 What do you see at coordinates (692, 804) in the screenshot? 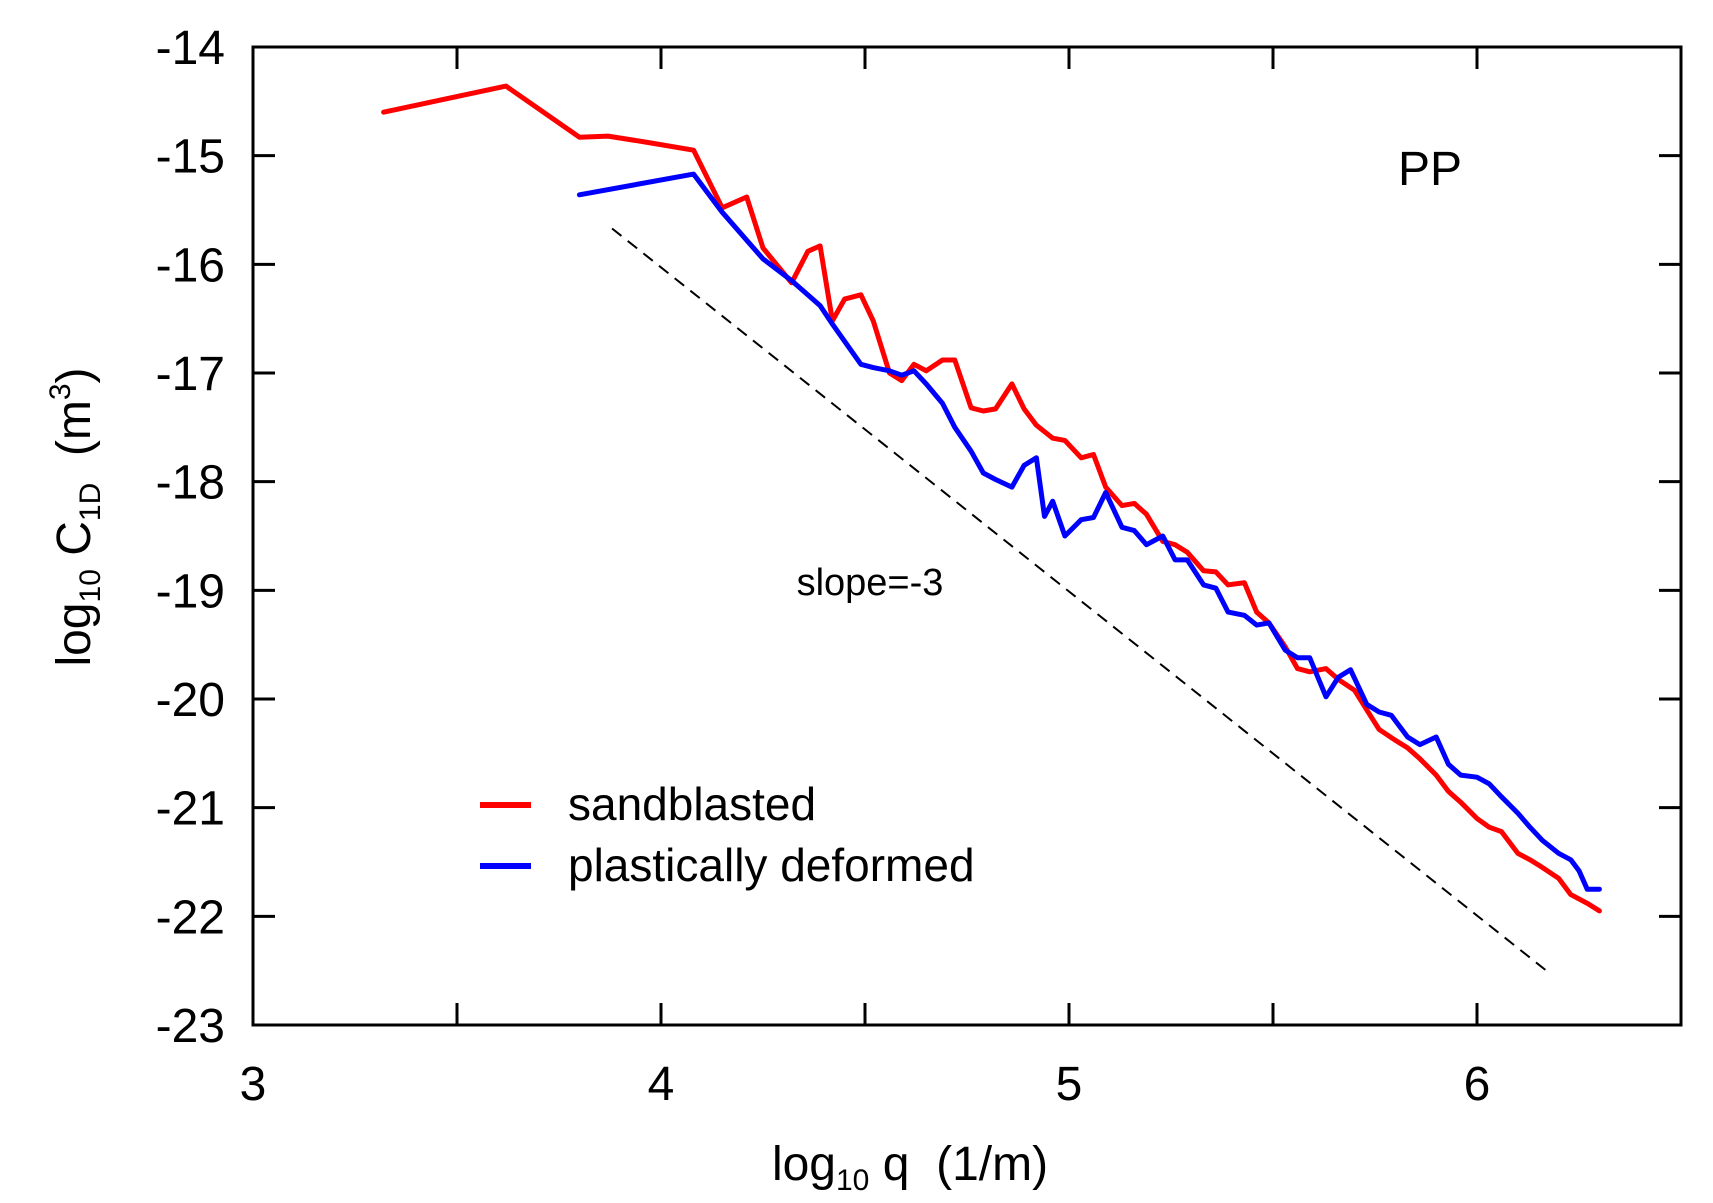
I see `legend-label-sandblasted: sandblasted` at bounding box center [692, 804].